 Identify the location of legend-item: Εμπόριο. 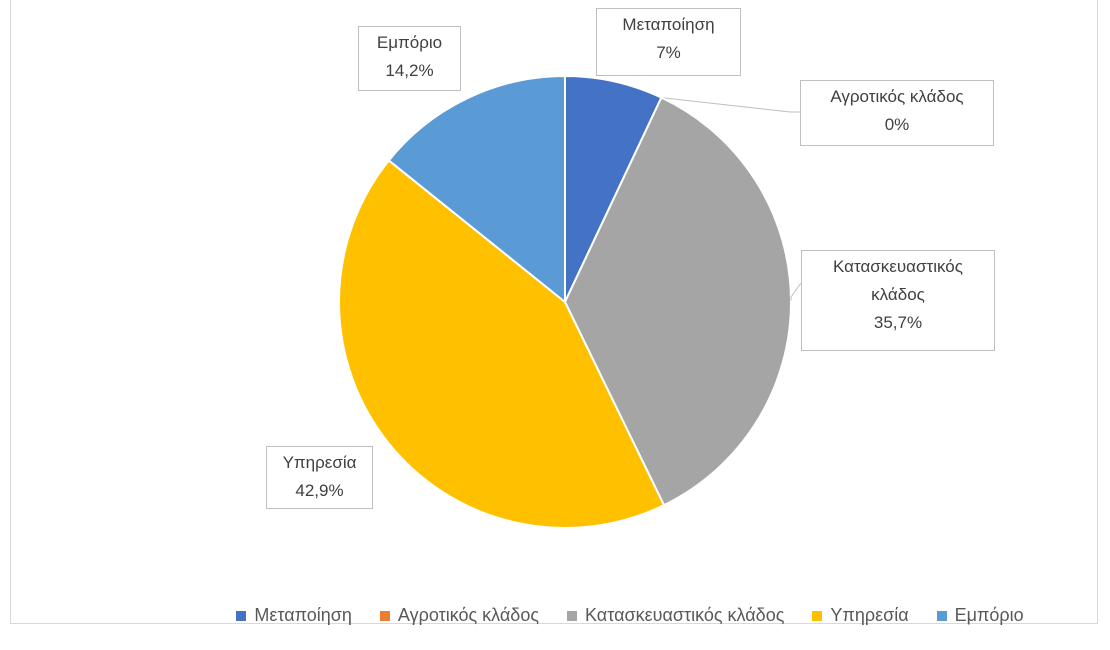
(980, 615).